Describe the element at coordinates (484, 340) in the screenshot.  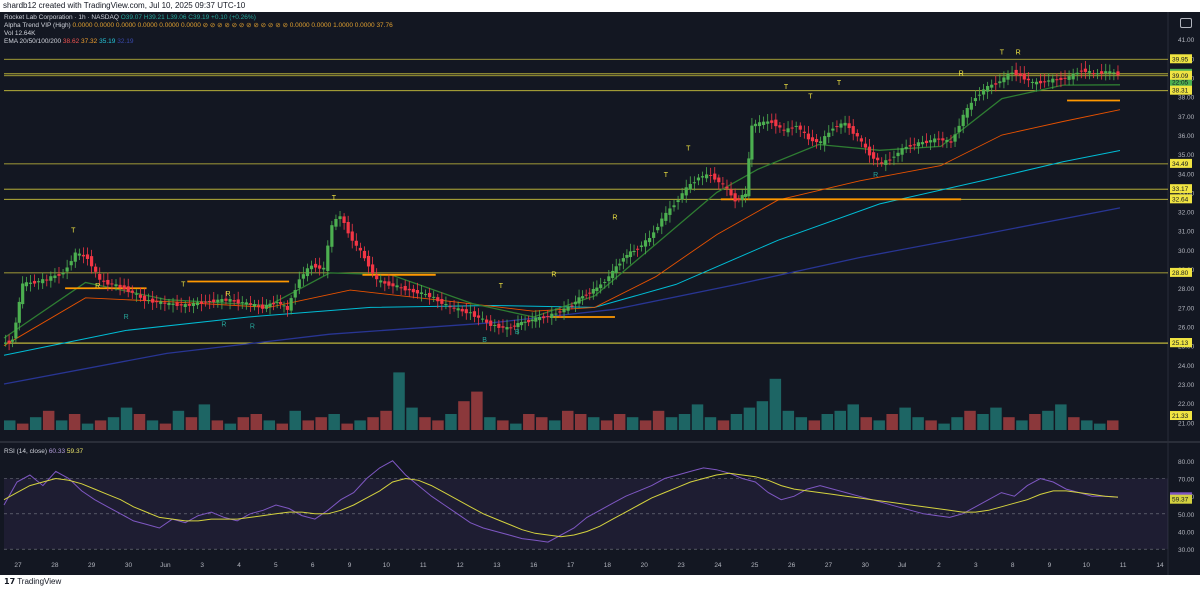
I see `signal-label: B` at that location.